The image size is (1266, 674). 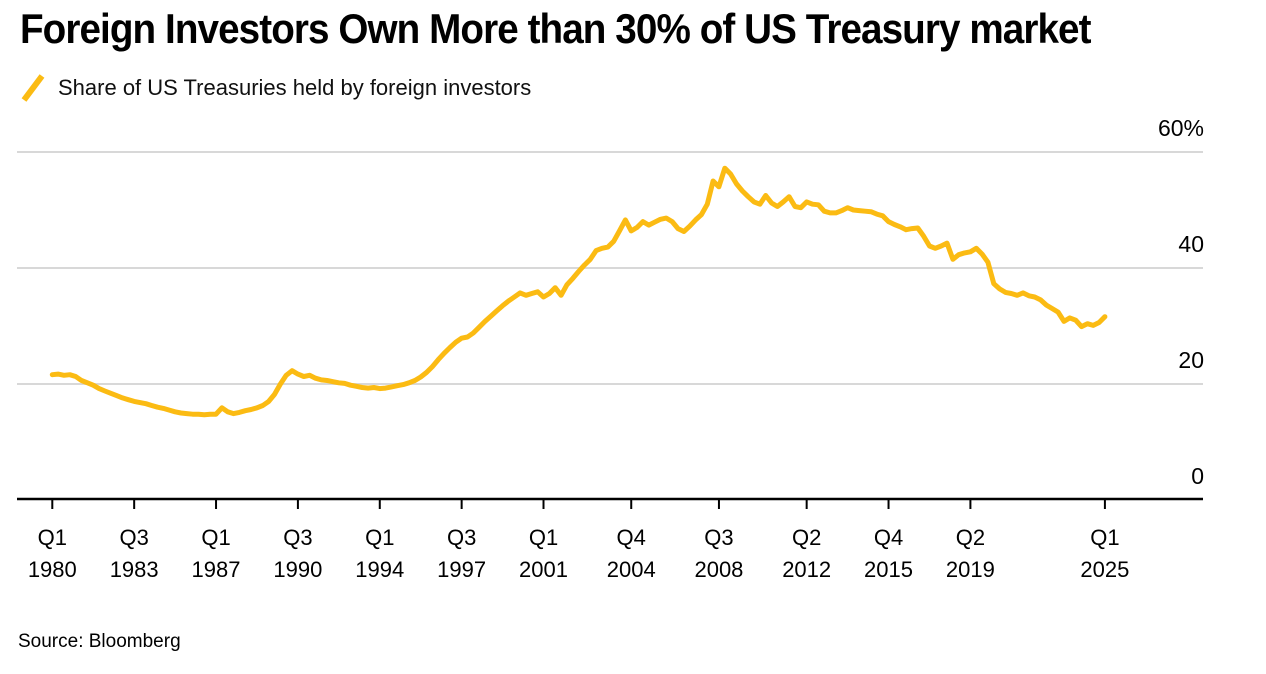 I want to click on y-axis-label: 40, so click(x=1191, y=244).